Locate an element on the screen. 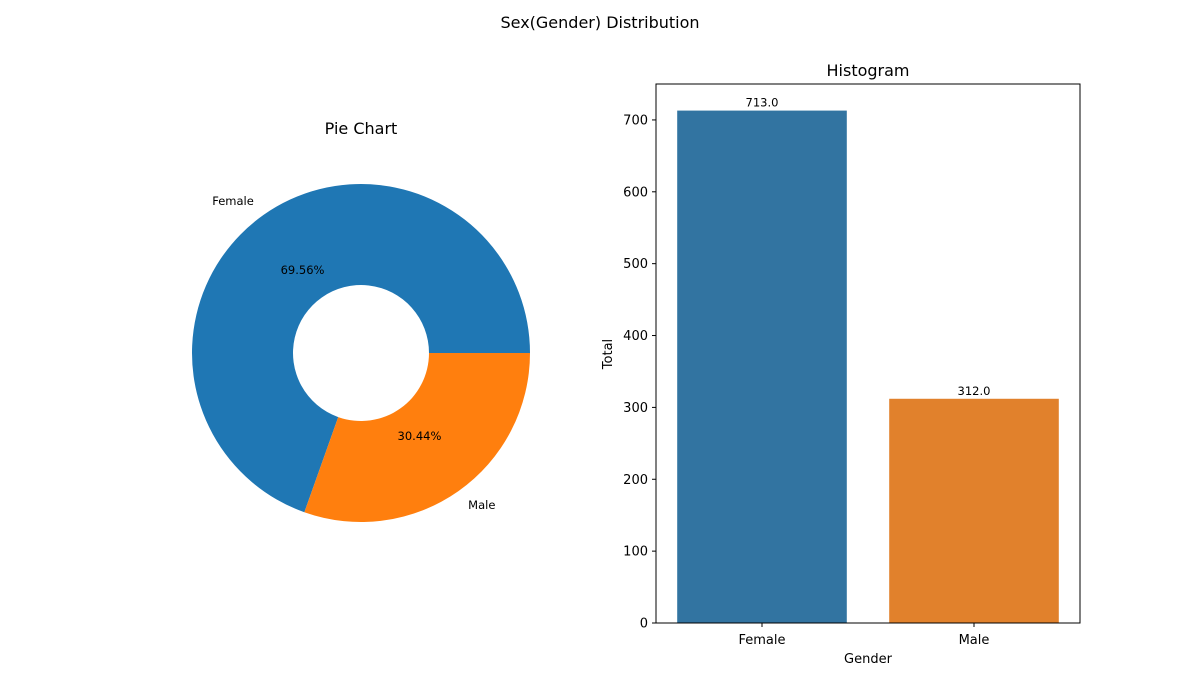  bar-female is located at coordinates (762, 366).